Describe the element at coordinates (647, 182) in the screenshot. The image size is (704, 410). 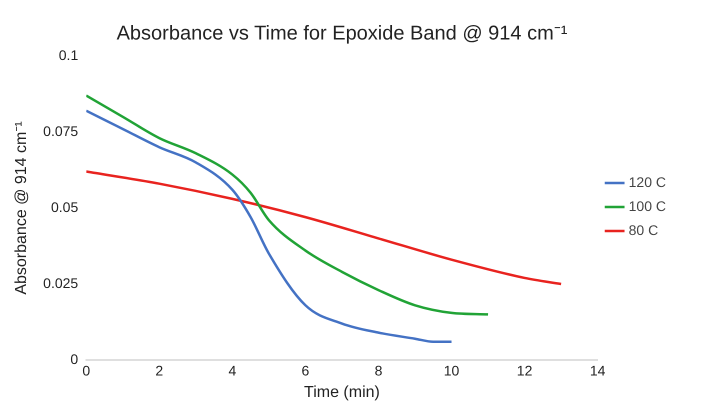
I see `legend-label: 120 C` at that location.